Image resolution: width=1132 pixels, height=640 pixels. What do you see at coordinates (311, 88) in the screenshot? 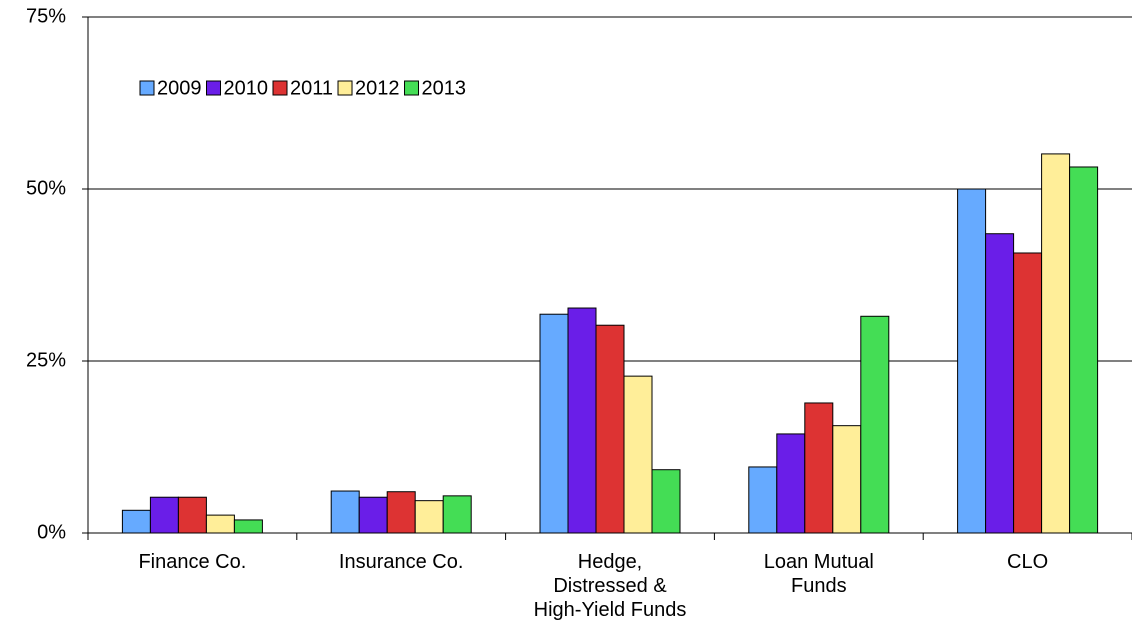
I see `legend-label: 2011` at bounding box center [311, 88].